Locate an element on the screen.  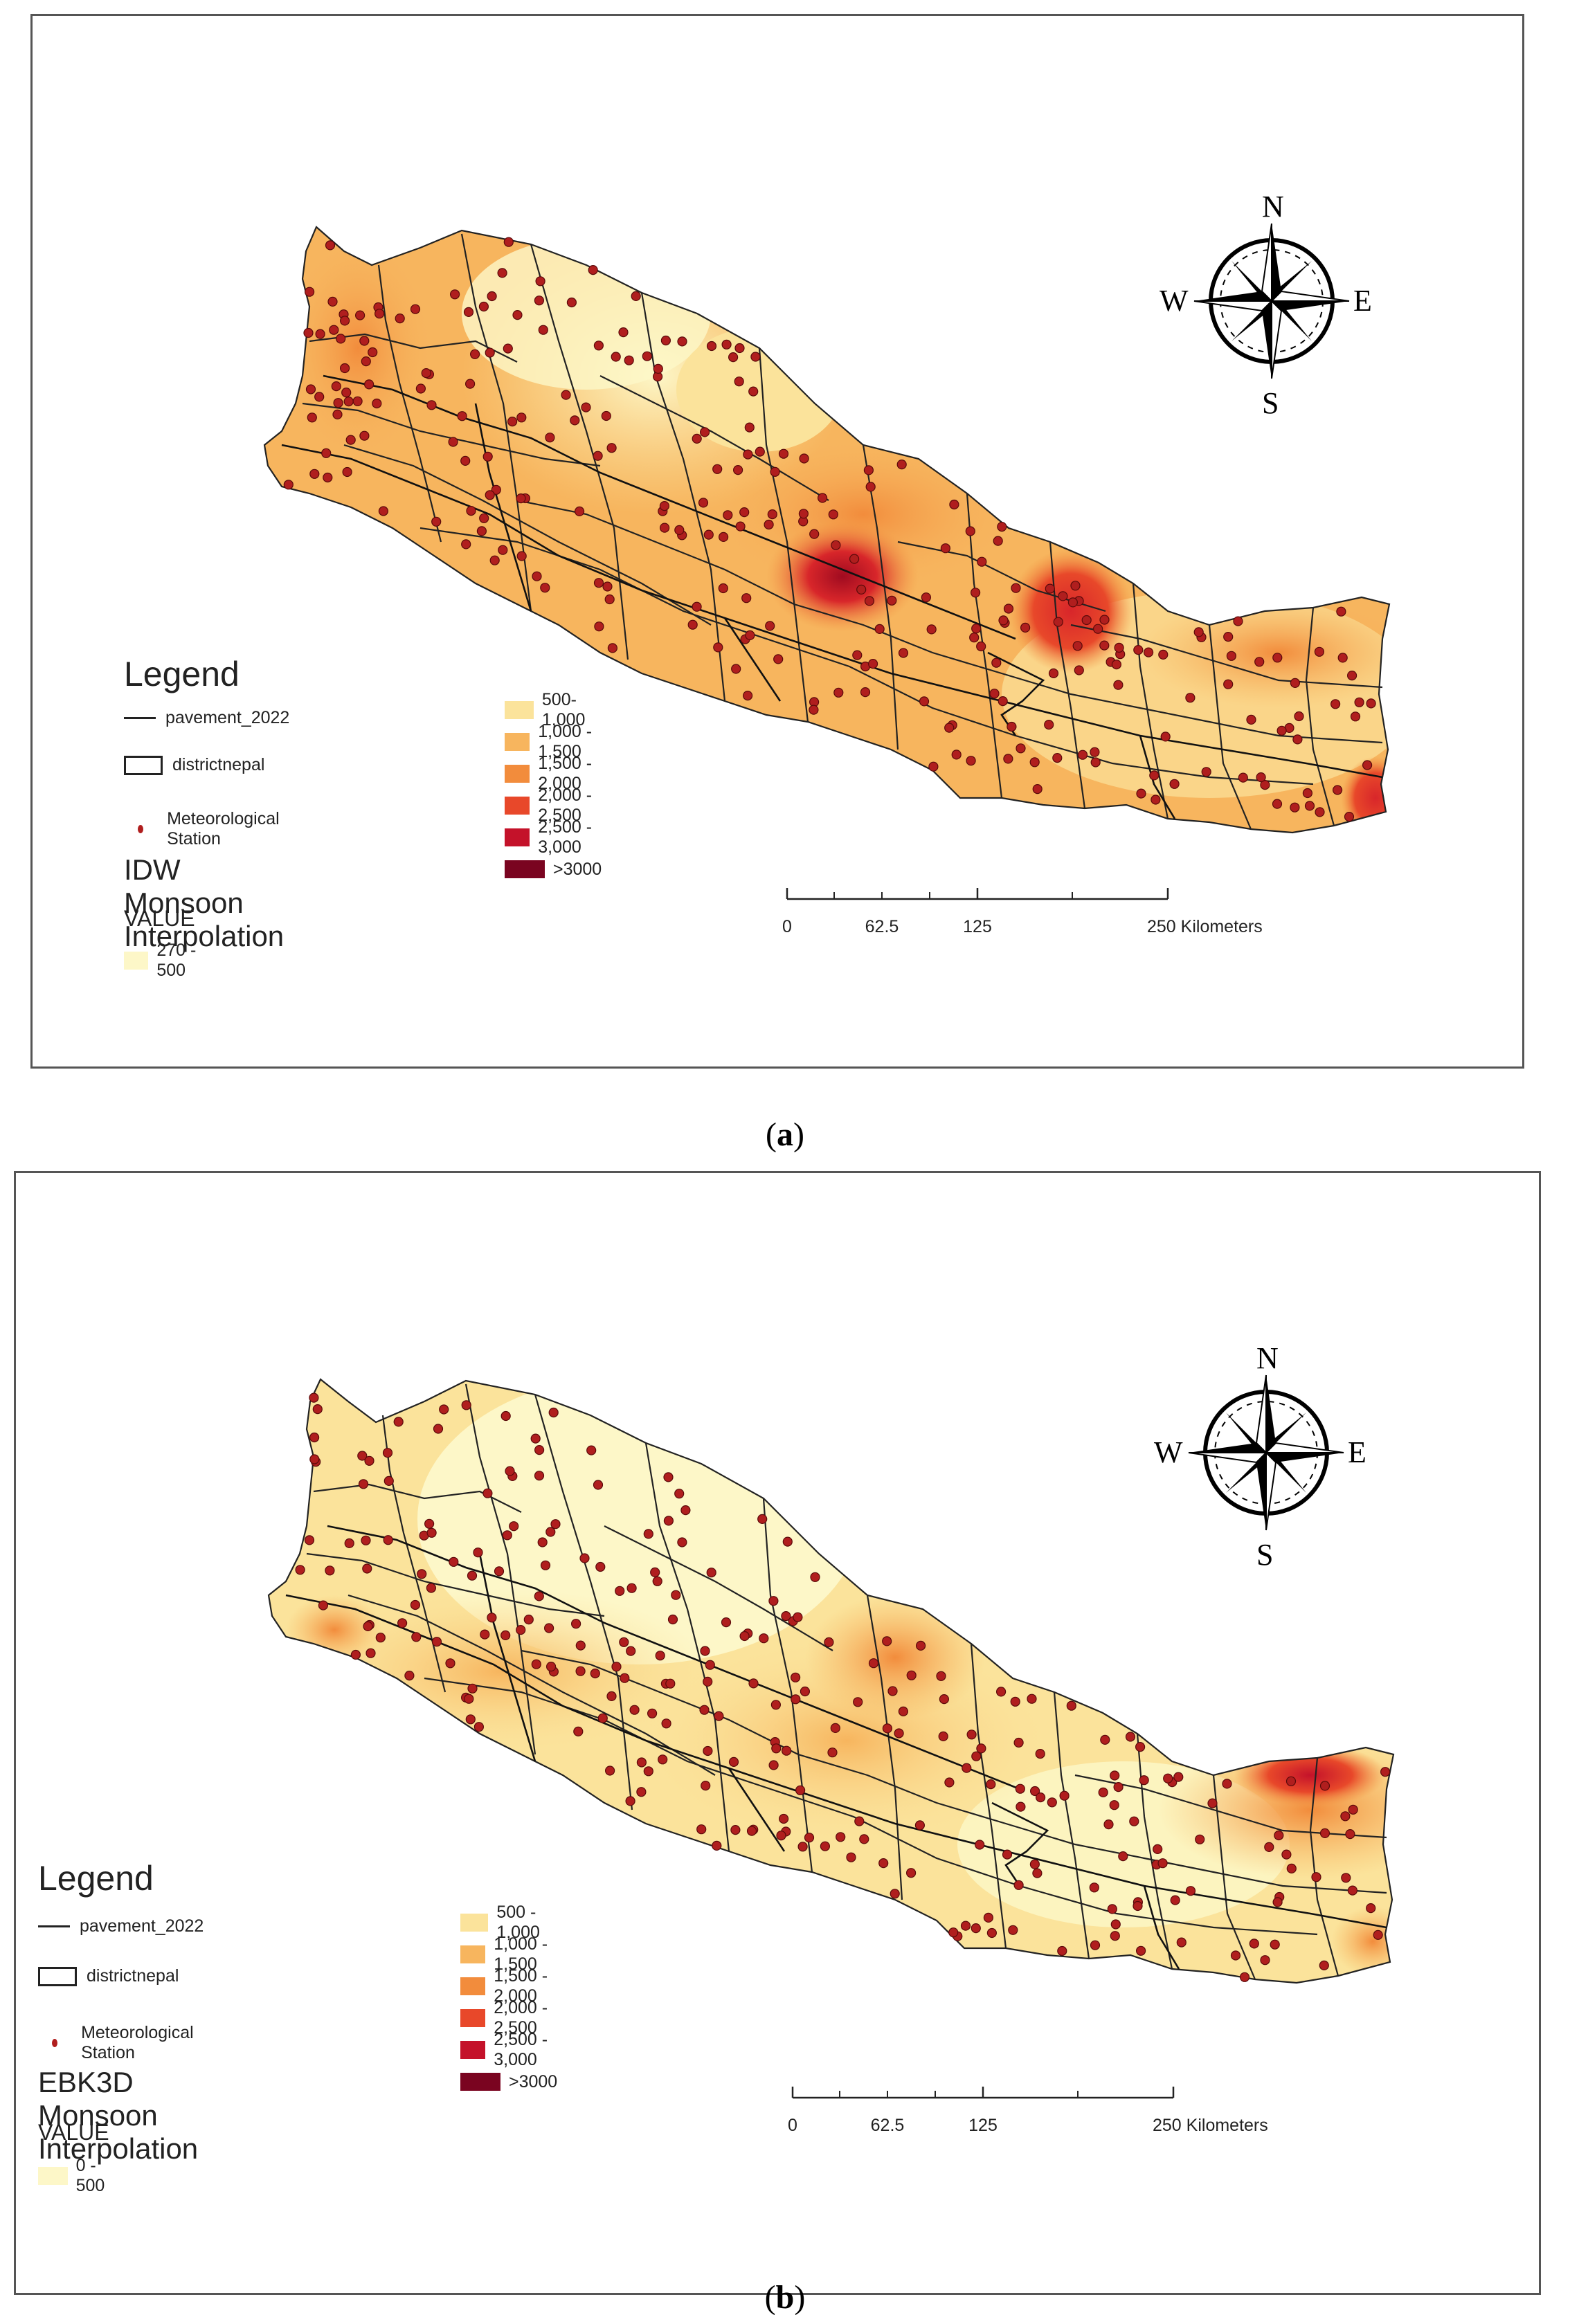
legend-class-label: >3000 is located at coordinates (533, 2081).